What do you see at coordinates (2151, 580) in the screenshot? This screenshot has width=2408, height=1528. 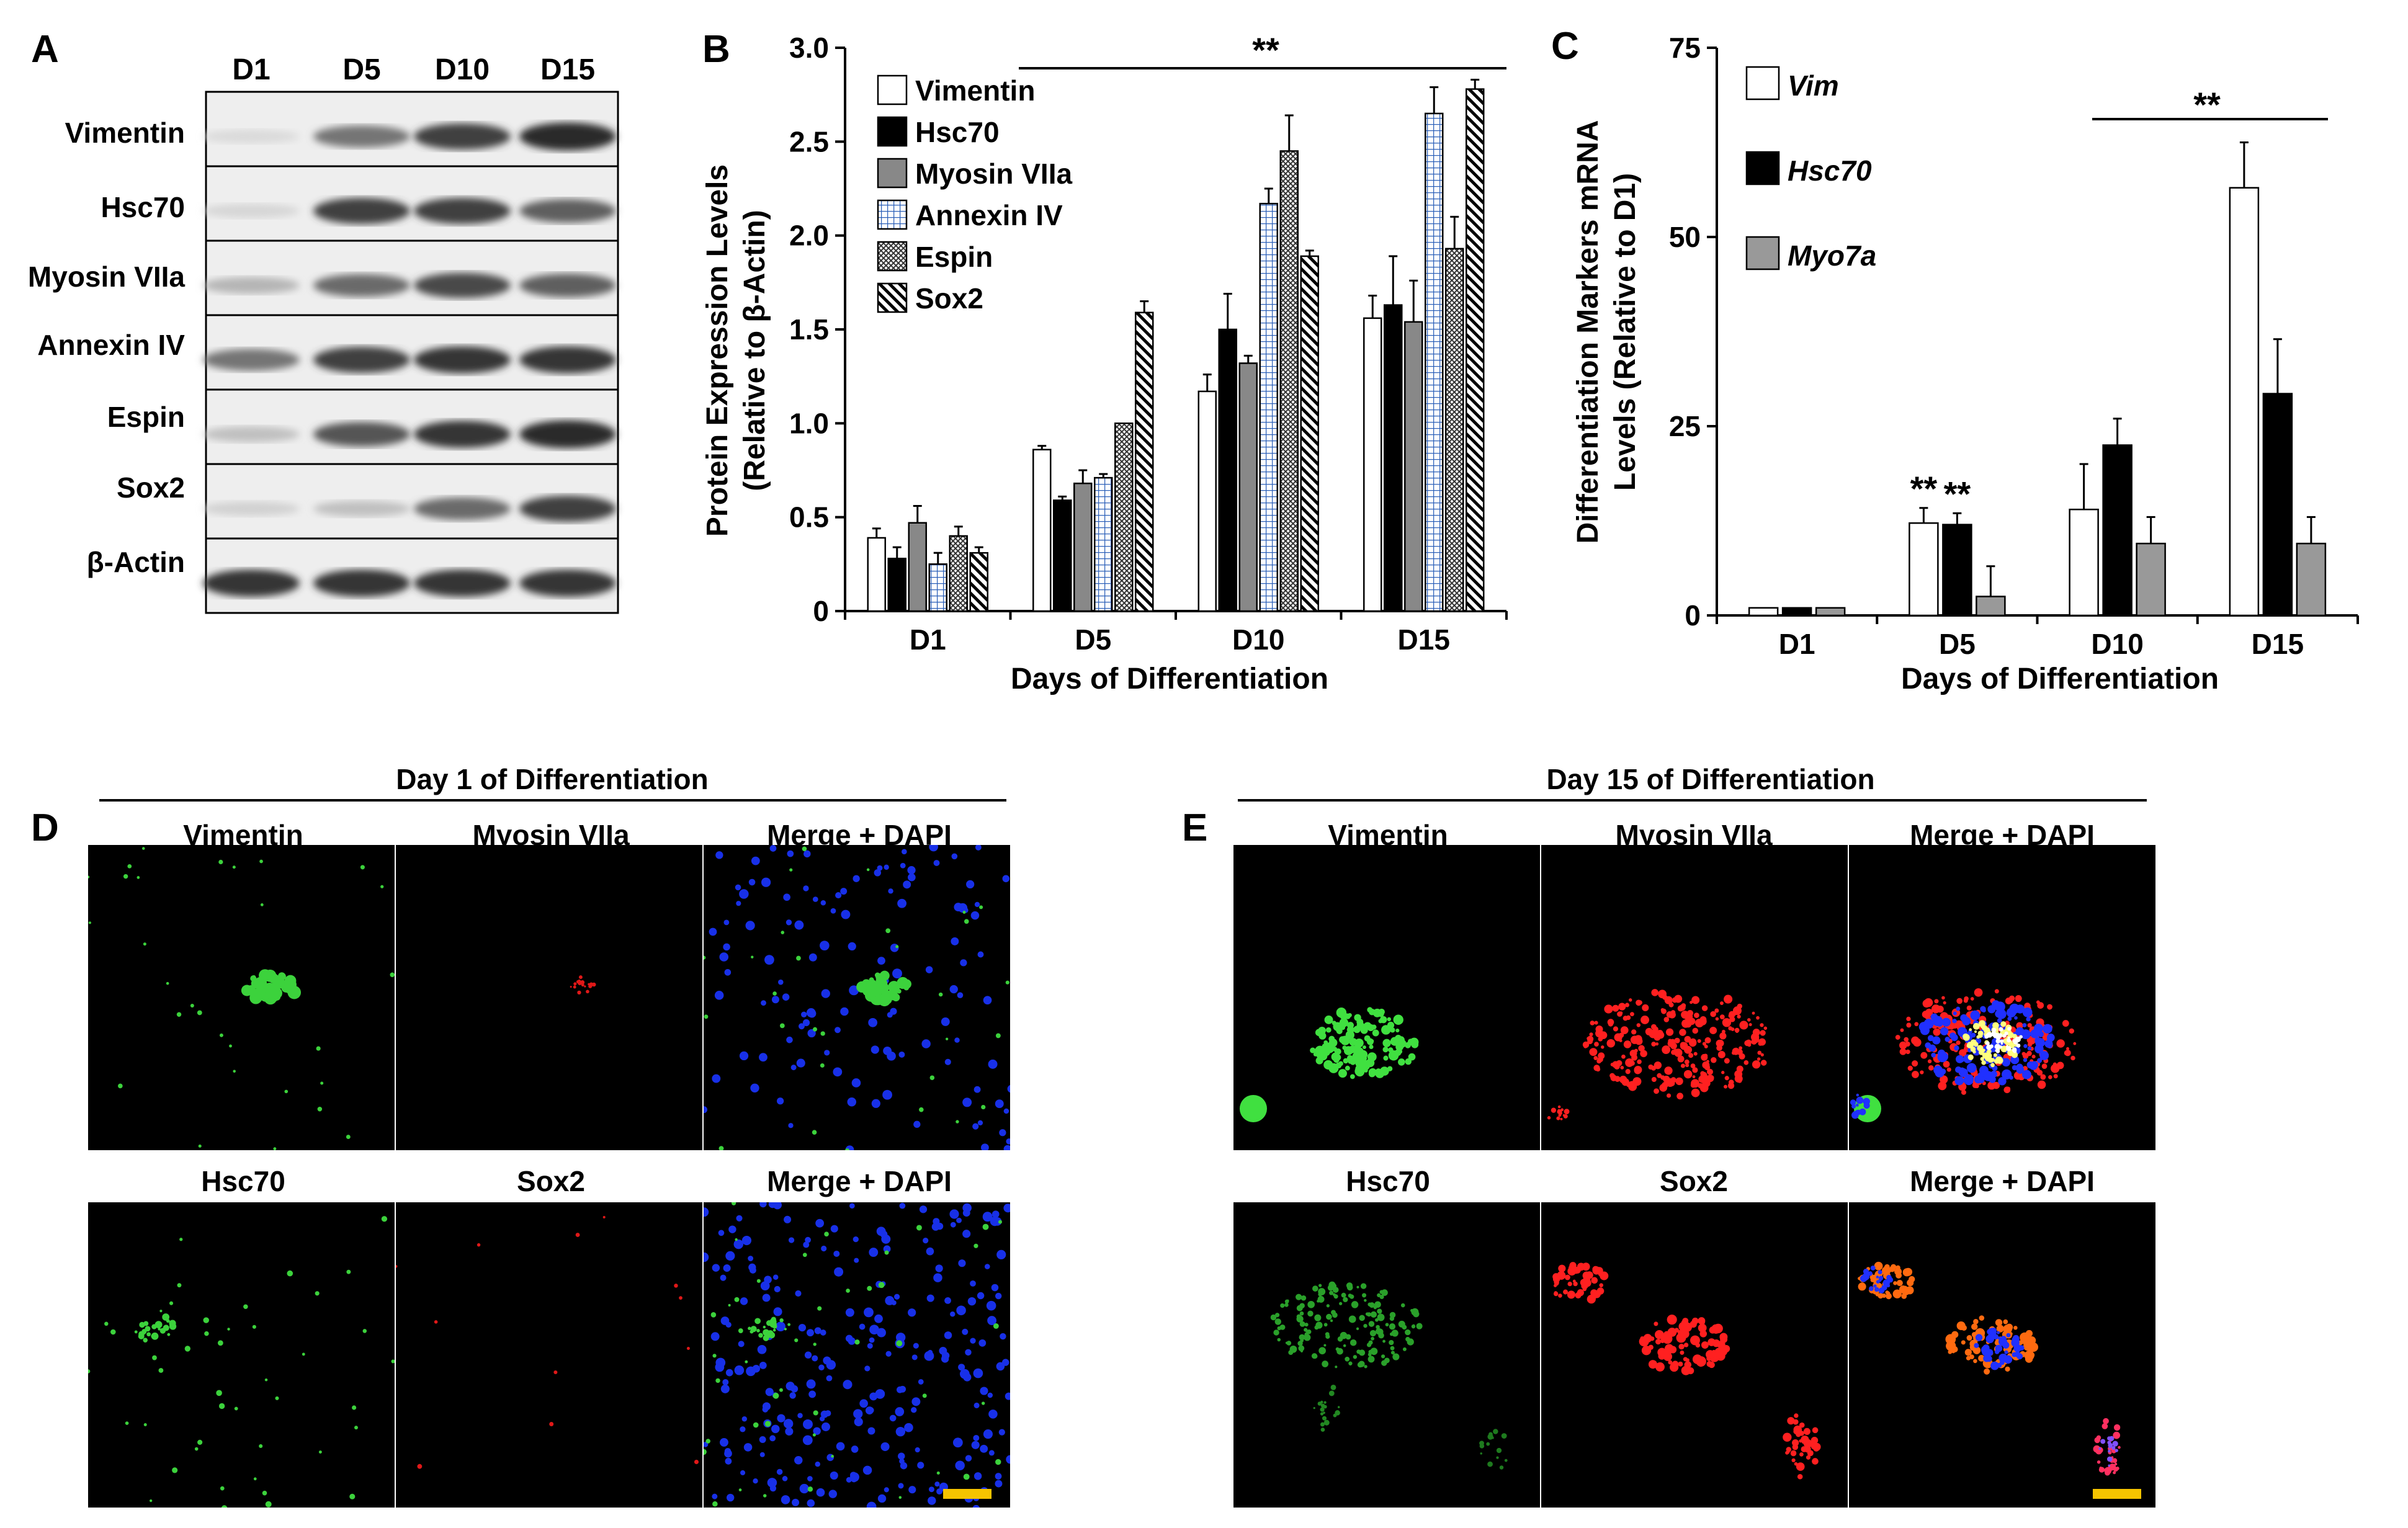 I see `bar` at bounding box center [2151, 580].